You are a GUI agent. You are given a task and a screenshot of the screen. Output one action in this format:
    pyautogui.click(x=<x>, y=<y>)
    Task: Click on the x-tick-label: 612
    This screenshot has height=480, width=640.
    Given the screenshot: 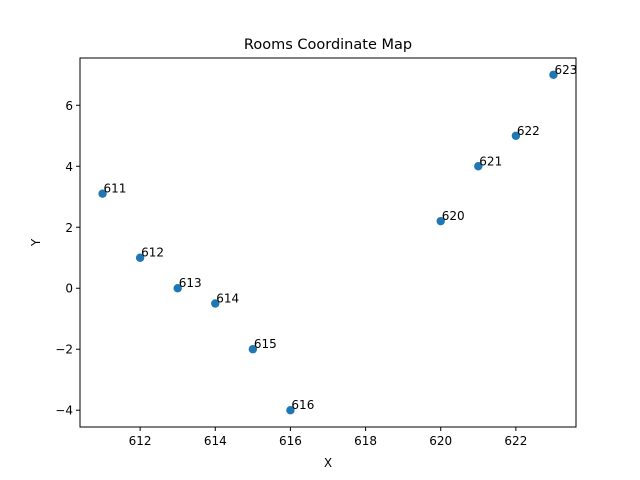 What is the action you would take?
    pyautogui.click(x=140, y=441)
    